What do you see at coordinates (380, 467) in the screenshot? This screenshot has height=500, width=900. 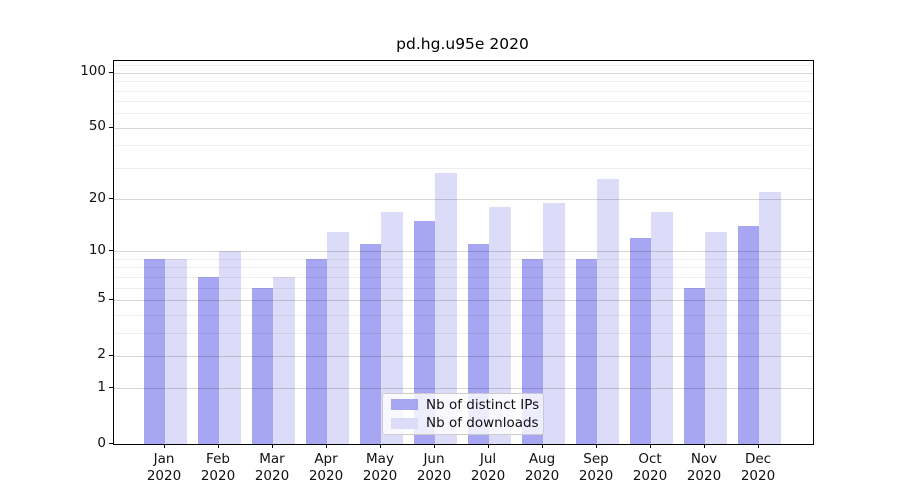 I see `x-tick-label: May 2020` at bounding box center [380, 467].